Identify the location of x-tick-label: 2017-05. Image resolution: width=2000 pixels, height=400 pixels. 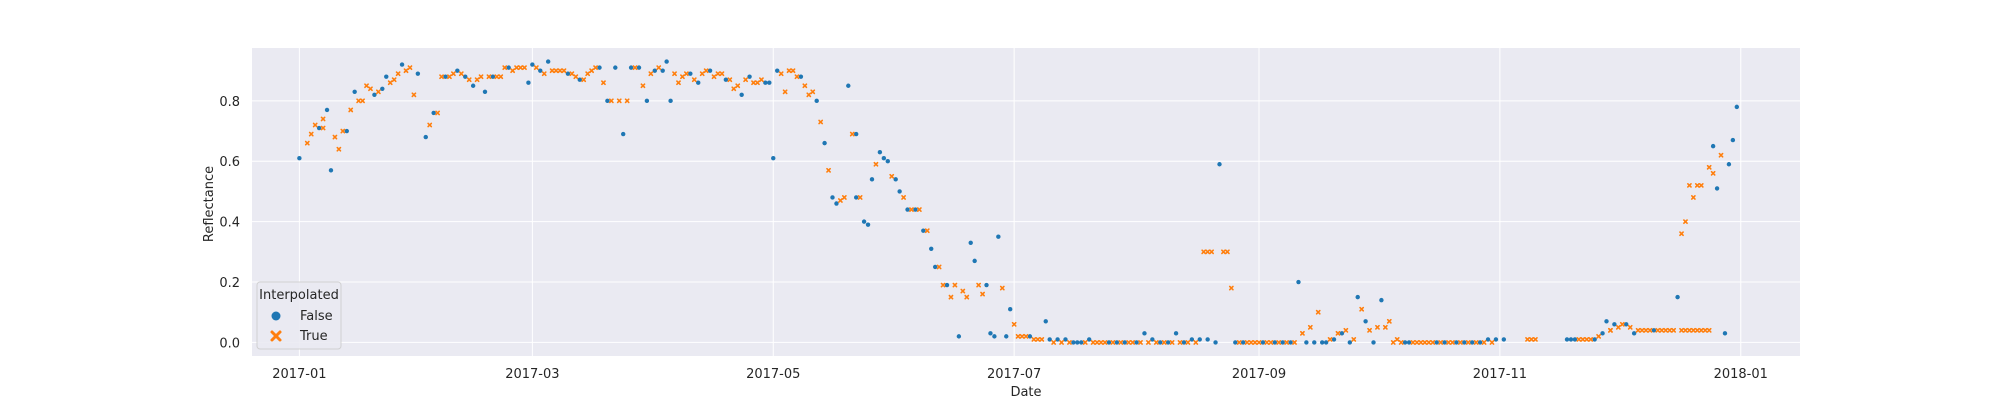
(773, 374).